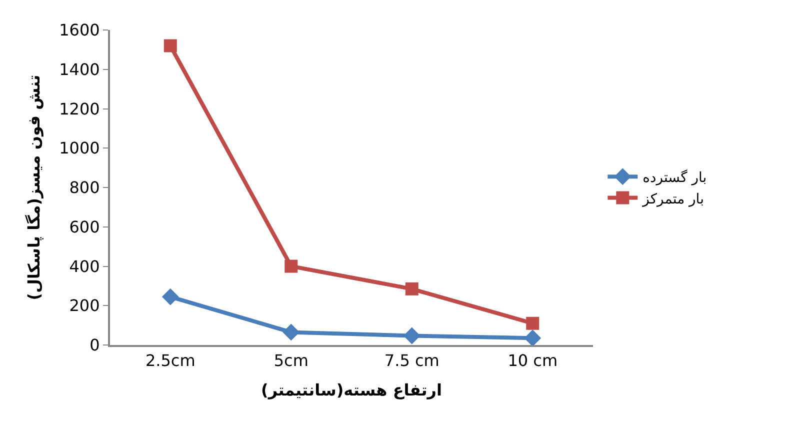  I want to click on legend-label: بار گسترده, so click(674, 177).